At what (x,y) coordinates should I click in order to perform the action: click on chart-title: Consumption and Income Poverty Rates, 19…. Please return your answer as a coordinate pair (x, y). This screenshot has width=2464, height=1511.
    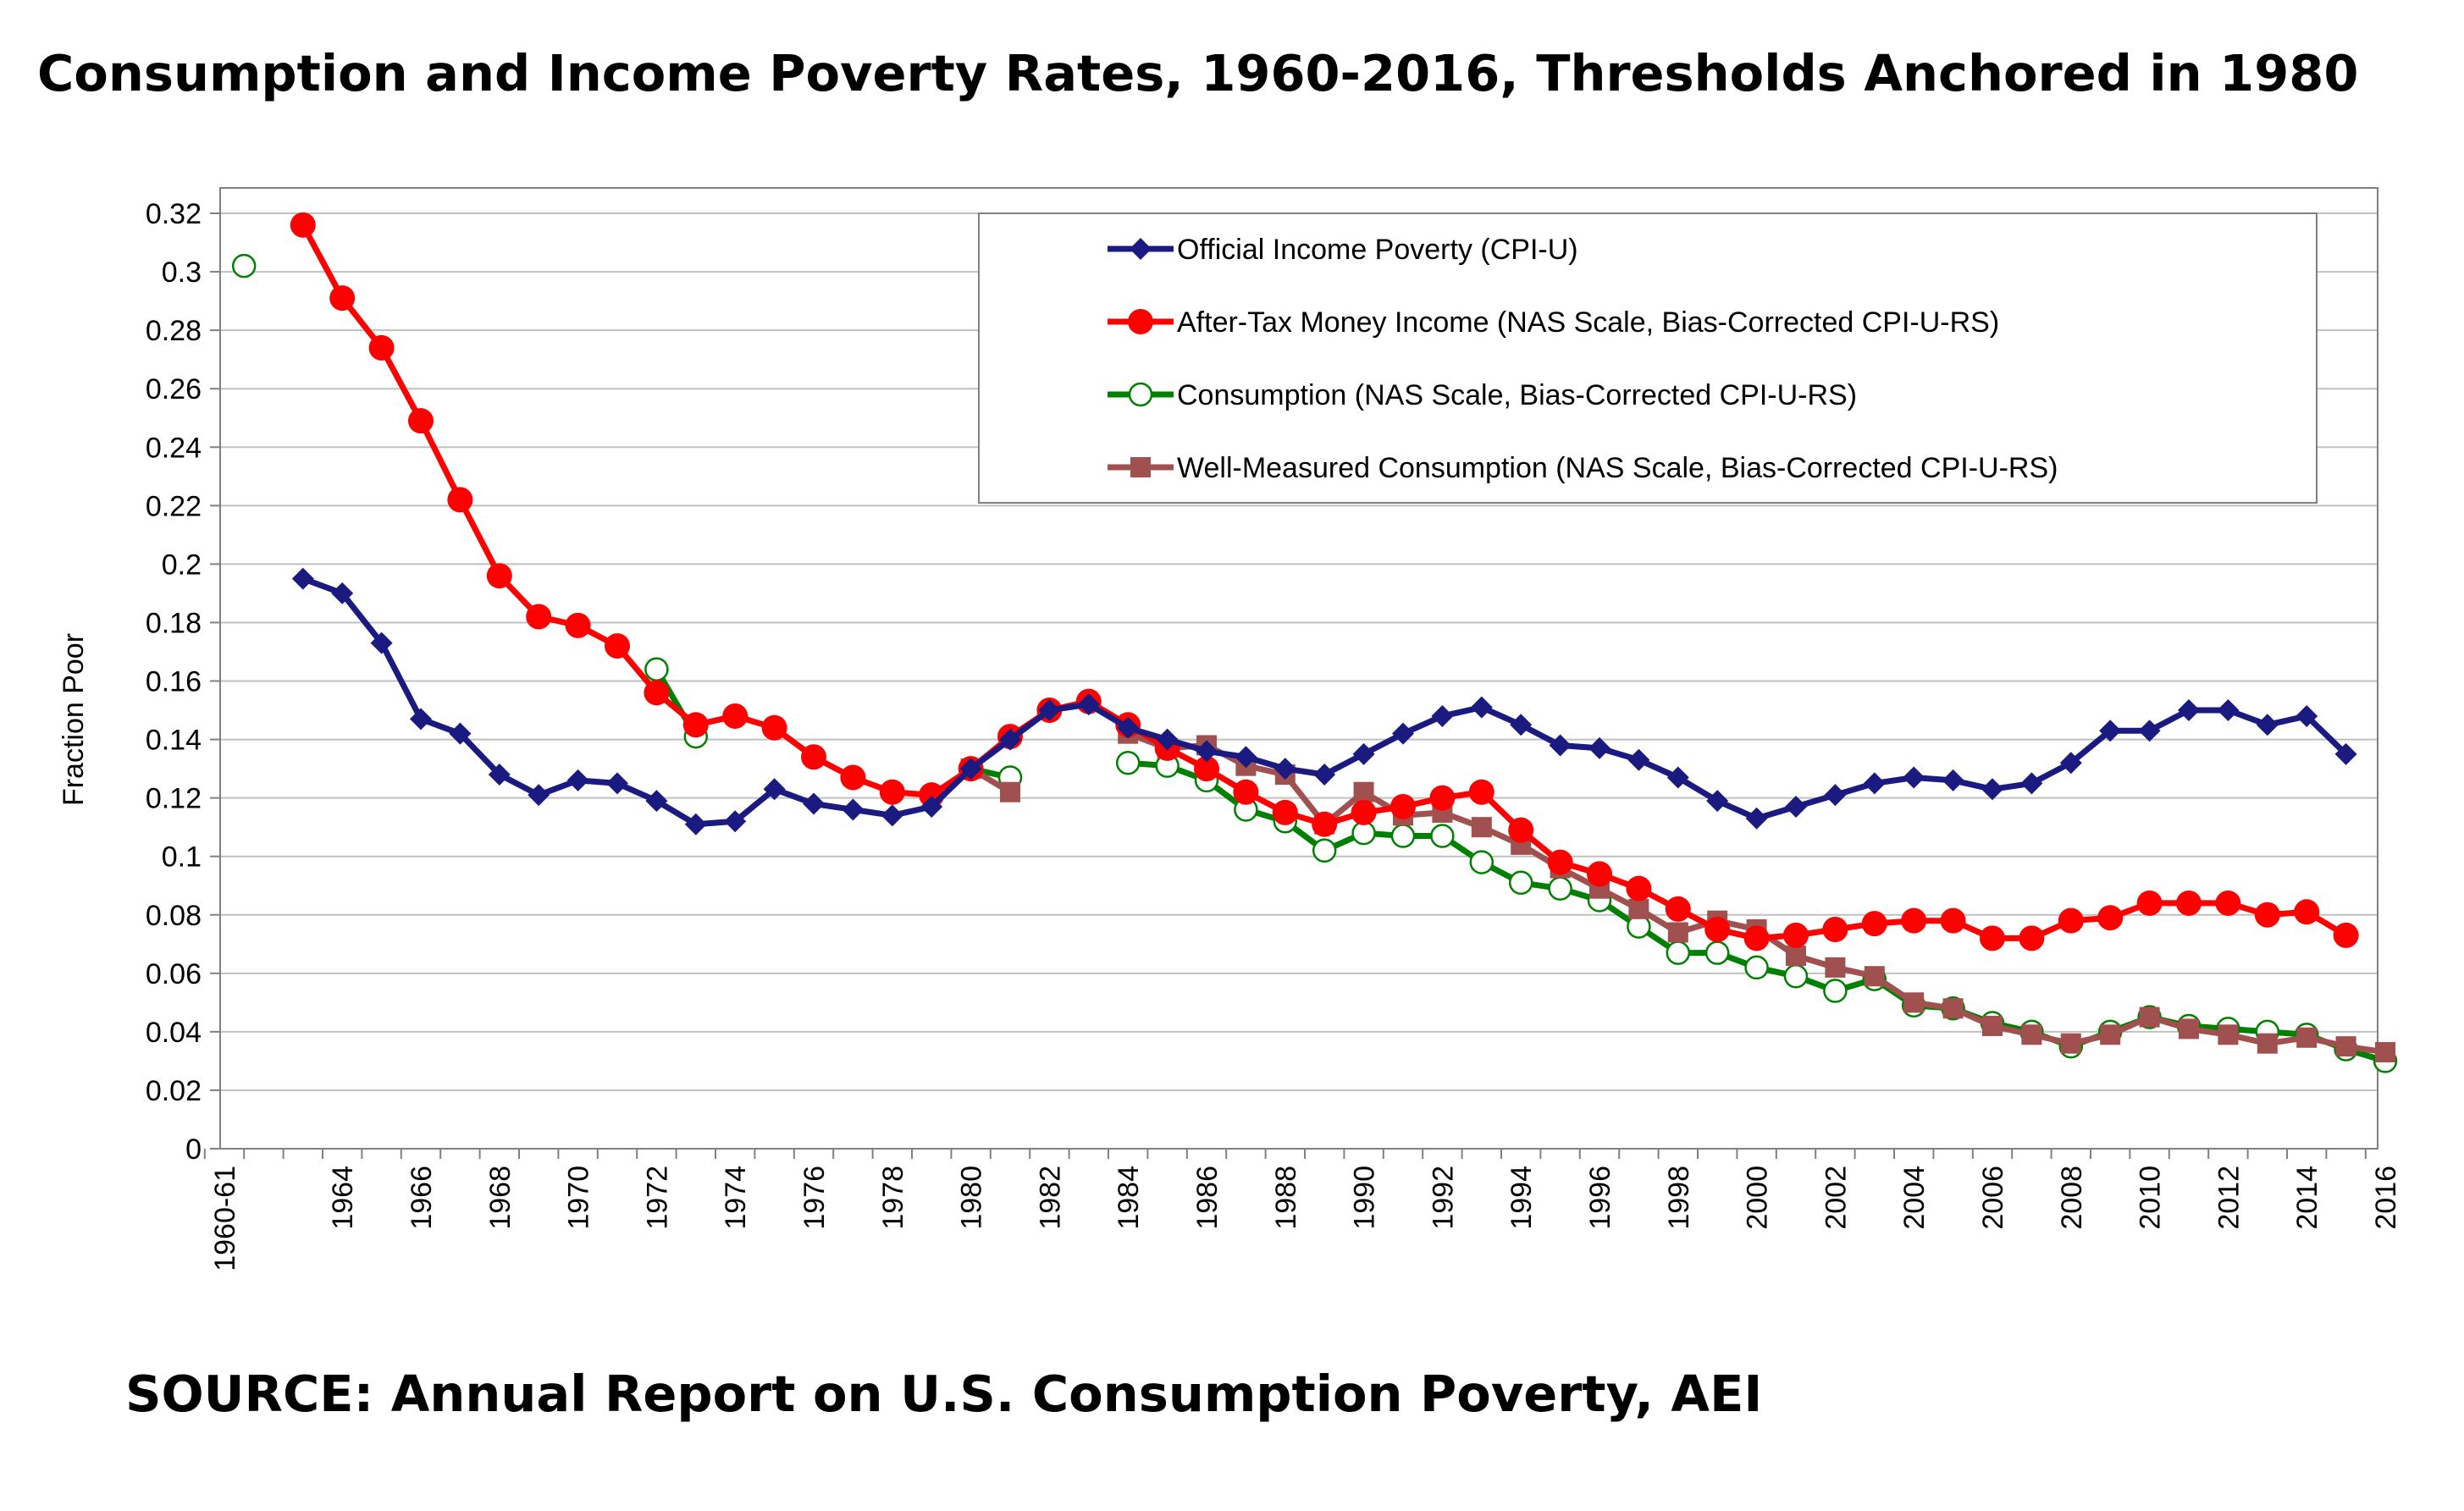
    Looking at the image, I should click on (1198, 73).